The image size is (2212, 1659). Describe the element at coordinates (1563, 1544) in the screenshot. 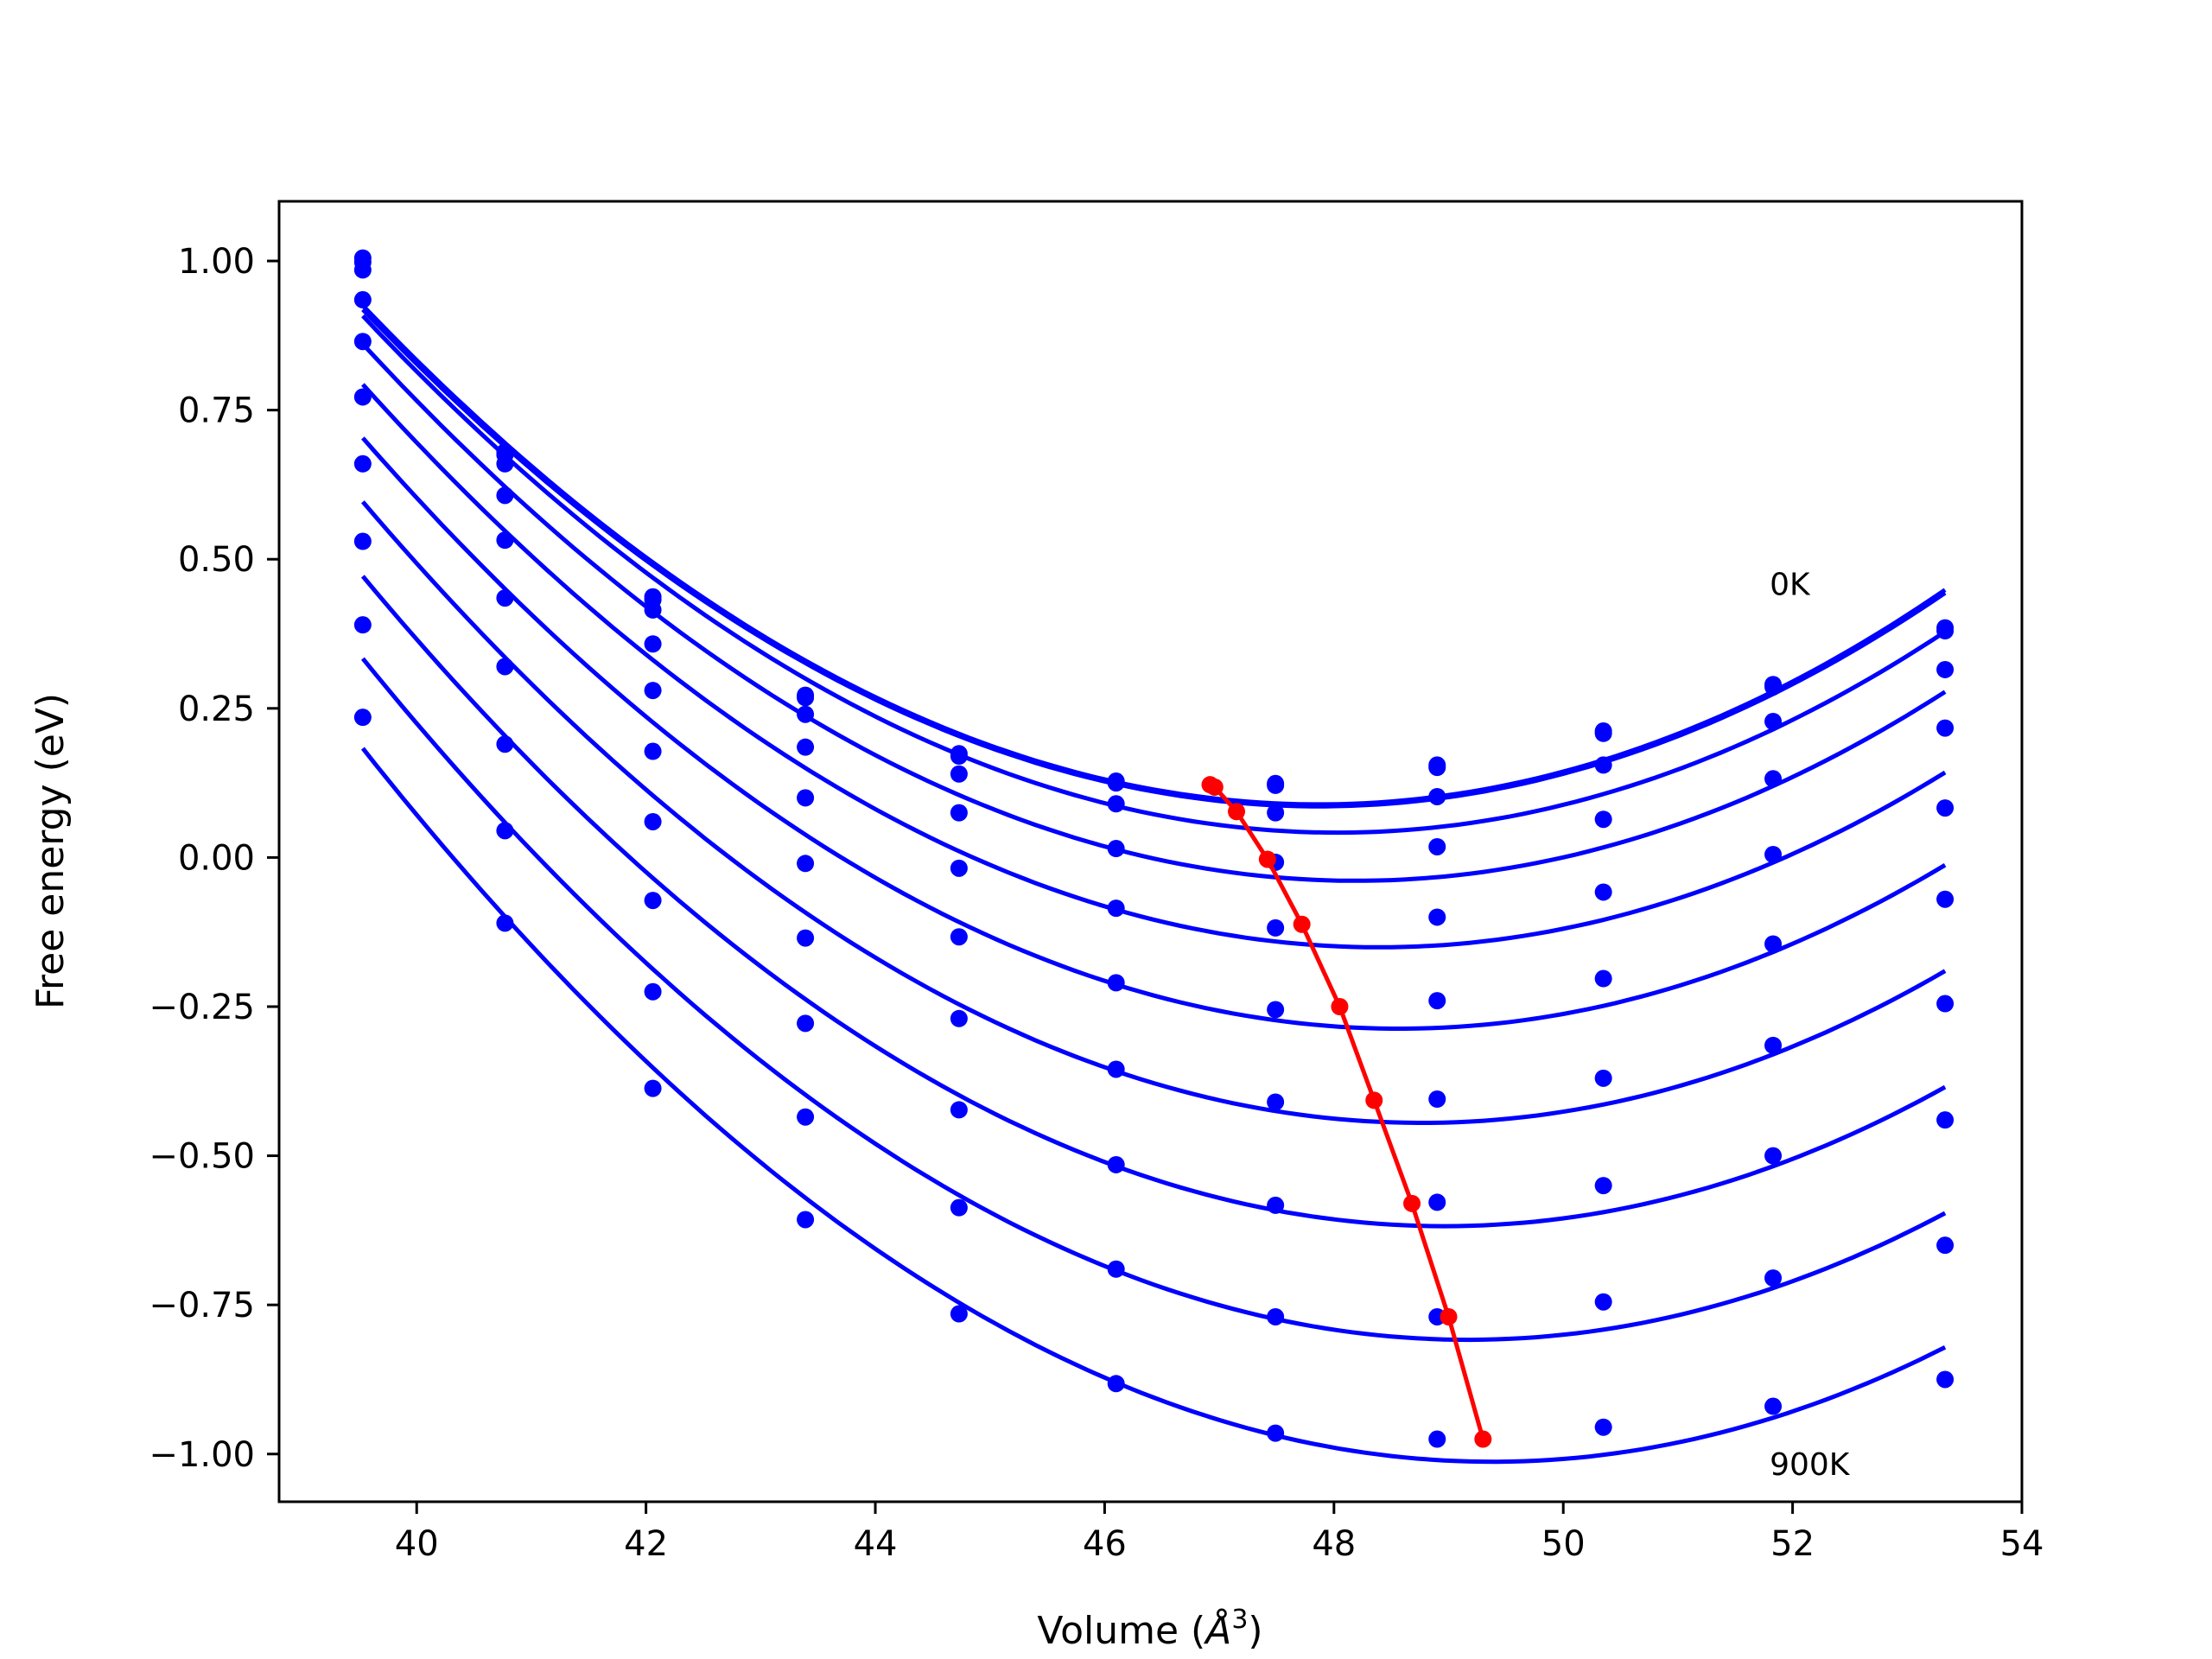

I see `x-tick-label: 50` at that location.